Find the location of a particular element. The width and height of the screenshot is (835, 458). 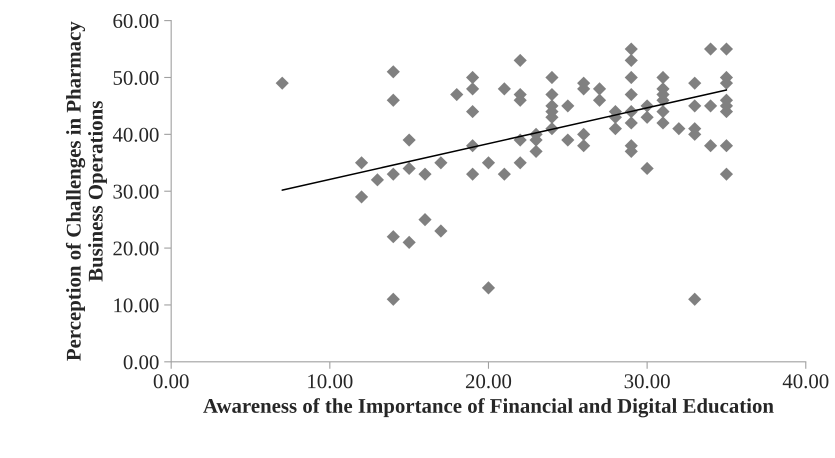

y-tick-label: 0.00 is located at coordinates (141, 362).